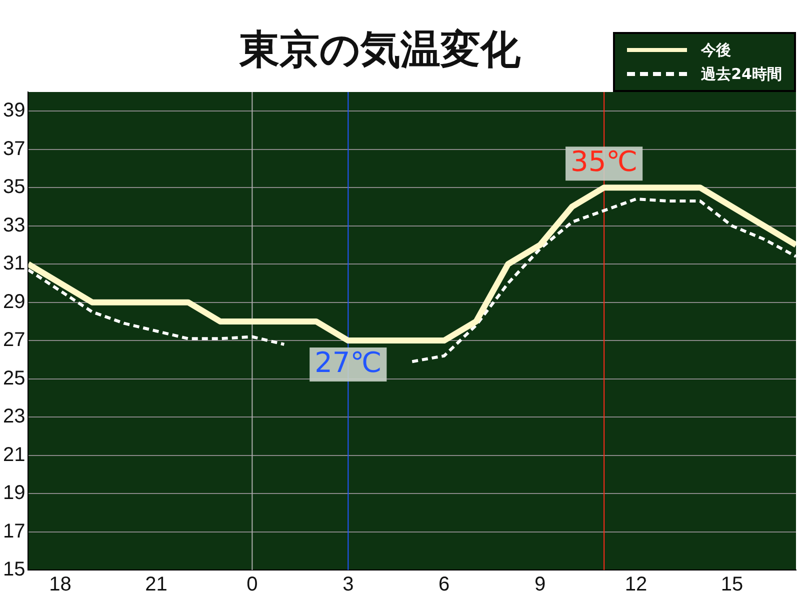  Describe the element at coordinates (14, 187) in the screenshot. I see `y-tick-label: 35` at that location.